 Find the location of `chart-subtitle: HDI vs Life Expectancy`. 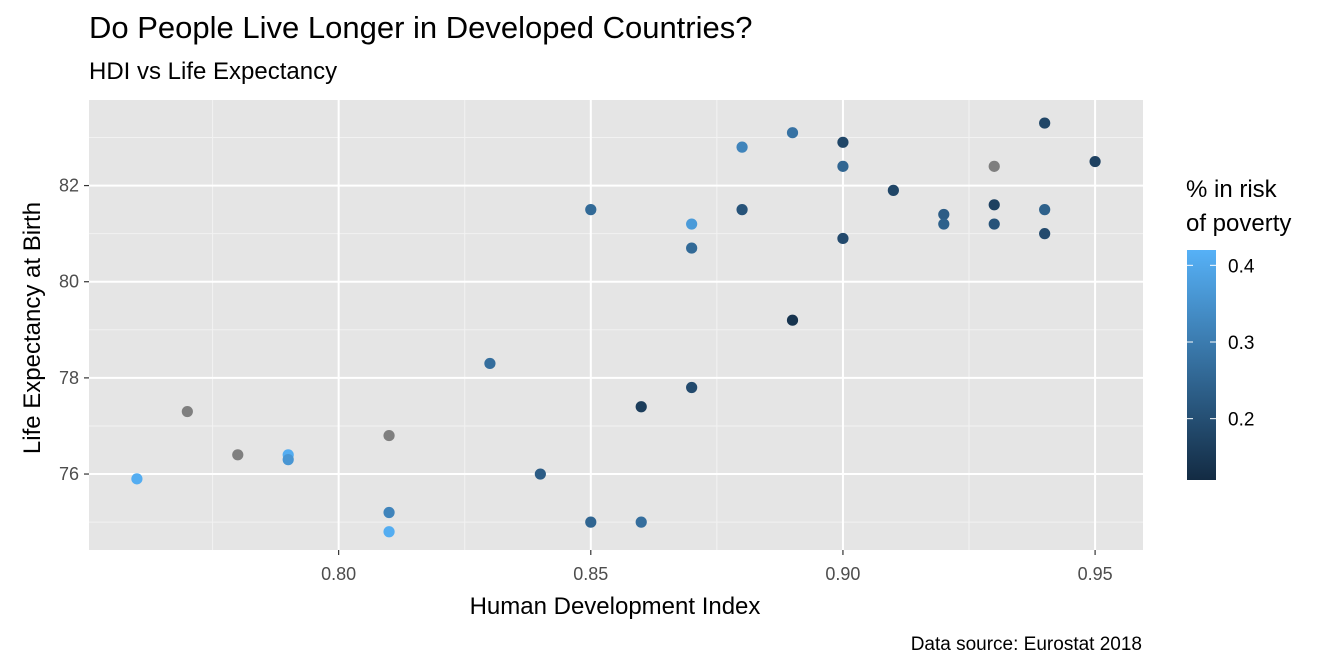

chart-subtitle: HDI vs Life Expectancy is located at coordinates (213, 71).